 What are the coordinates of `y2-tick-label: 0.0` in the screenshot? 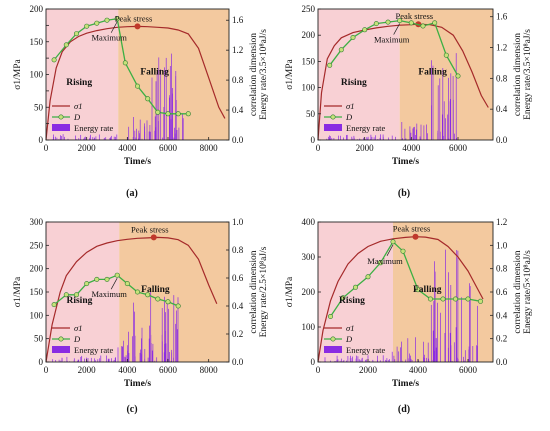 It's located at (502, 362).